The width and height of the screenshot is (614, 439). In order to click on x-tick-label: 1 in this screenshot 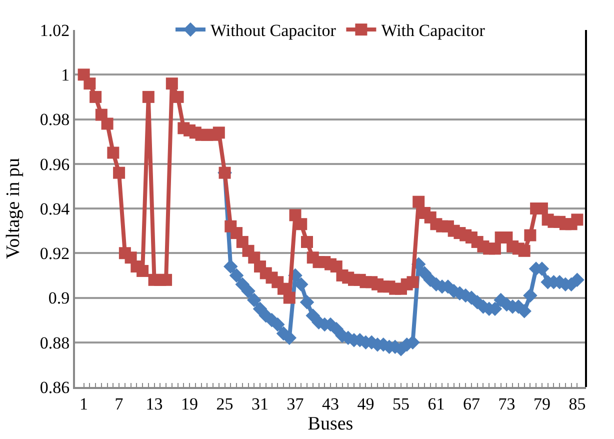, I will do `click(84, 404)`.